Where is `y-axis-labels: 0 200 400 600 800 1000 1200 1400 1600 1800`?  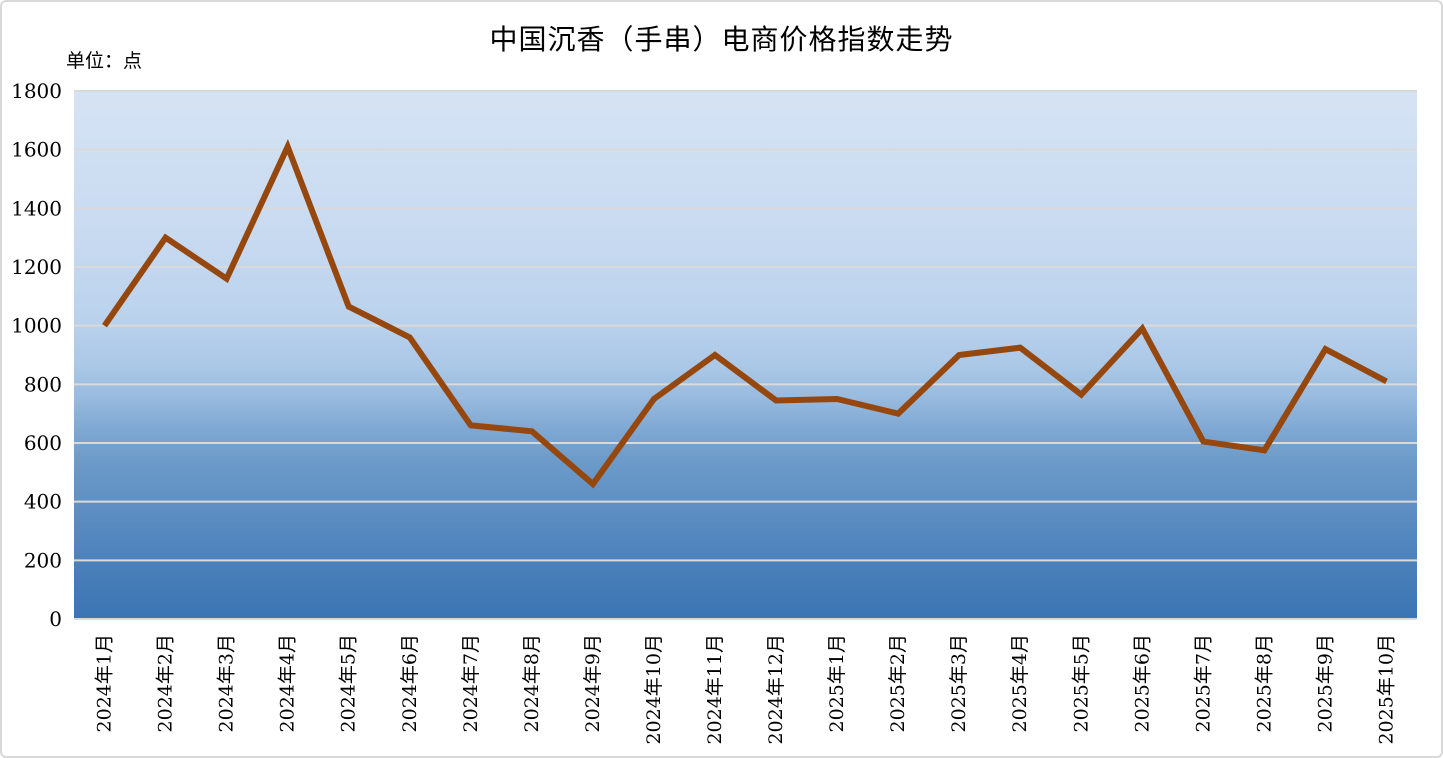
y-axis-labels: 0 200 400 600 800 1000 1200 1400 1600 1800 is located at coordinates (36, 355).